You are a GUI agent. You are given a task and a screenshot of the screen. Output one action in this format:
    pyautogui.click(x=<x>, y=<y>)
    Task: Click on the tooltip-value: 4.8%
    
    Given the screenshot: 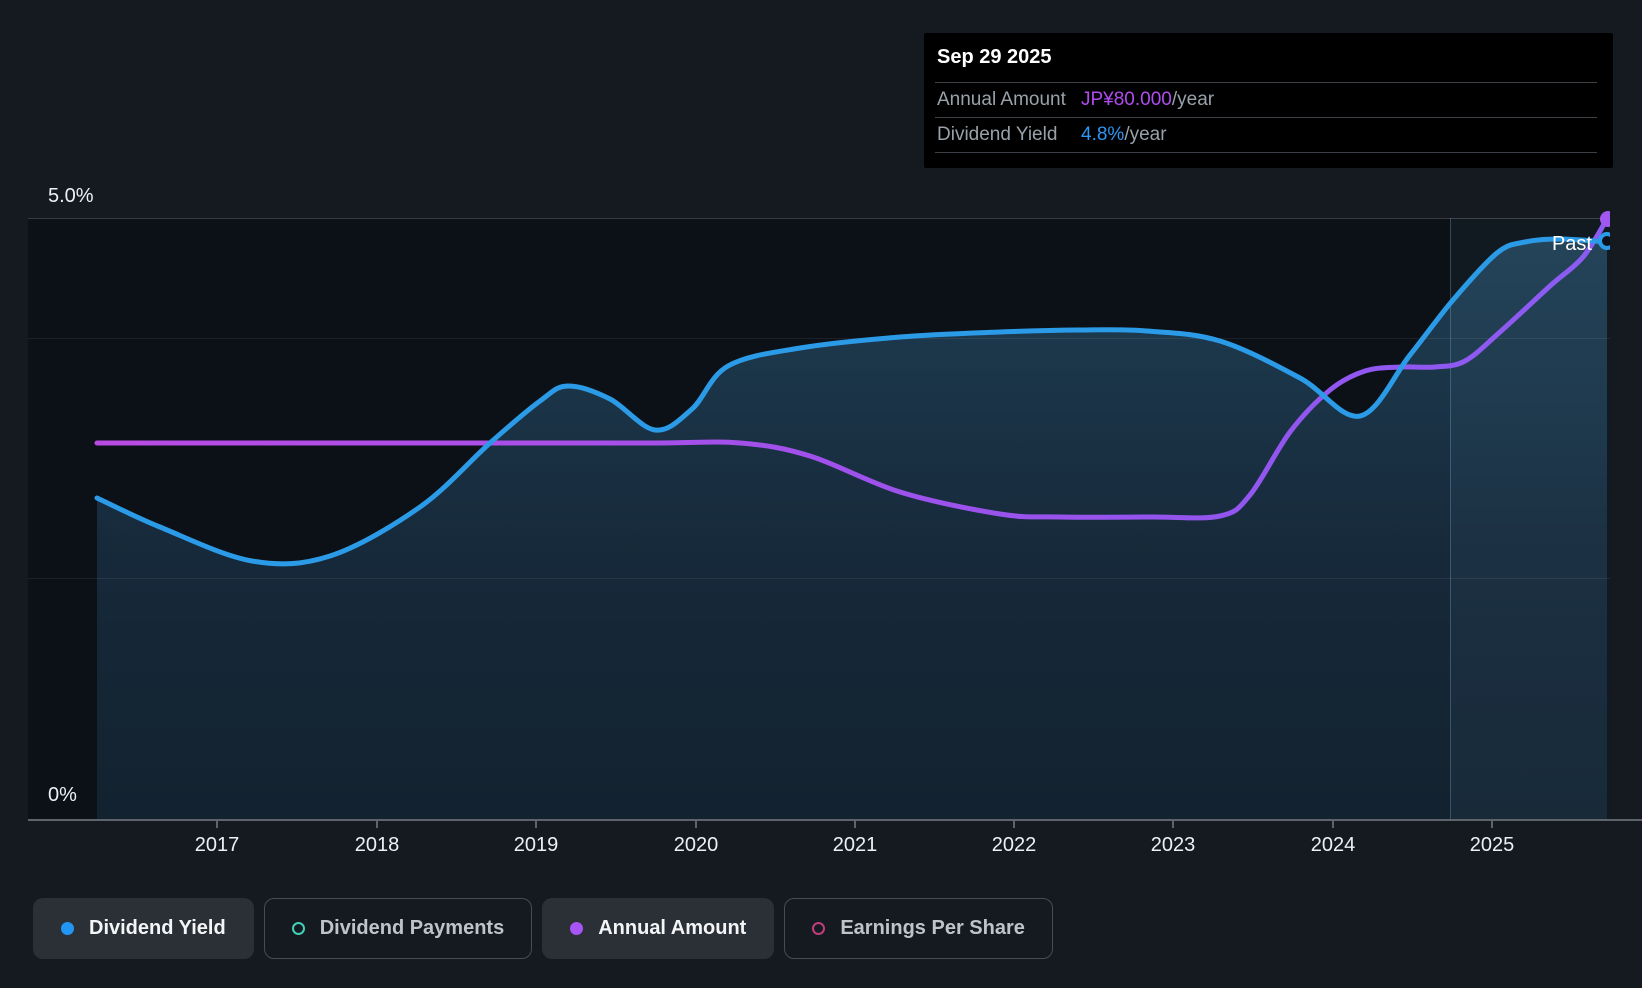 What is the action you would take?
    pyautogui.click(x=1103, y=134)
    